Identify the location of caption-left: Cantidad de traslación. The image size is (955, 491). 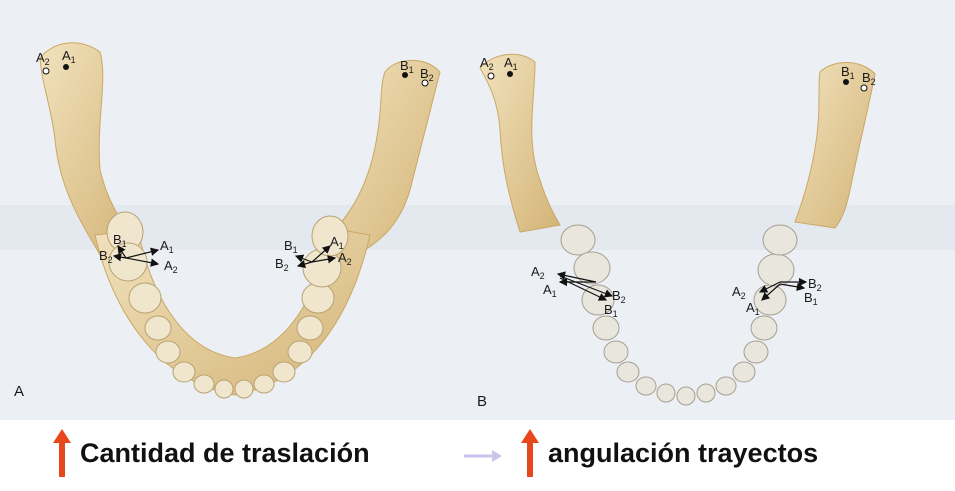
(211, 453).